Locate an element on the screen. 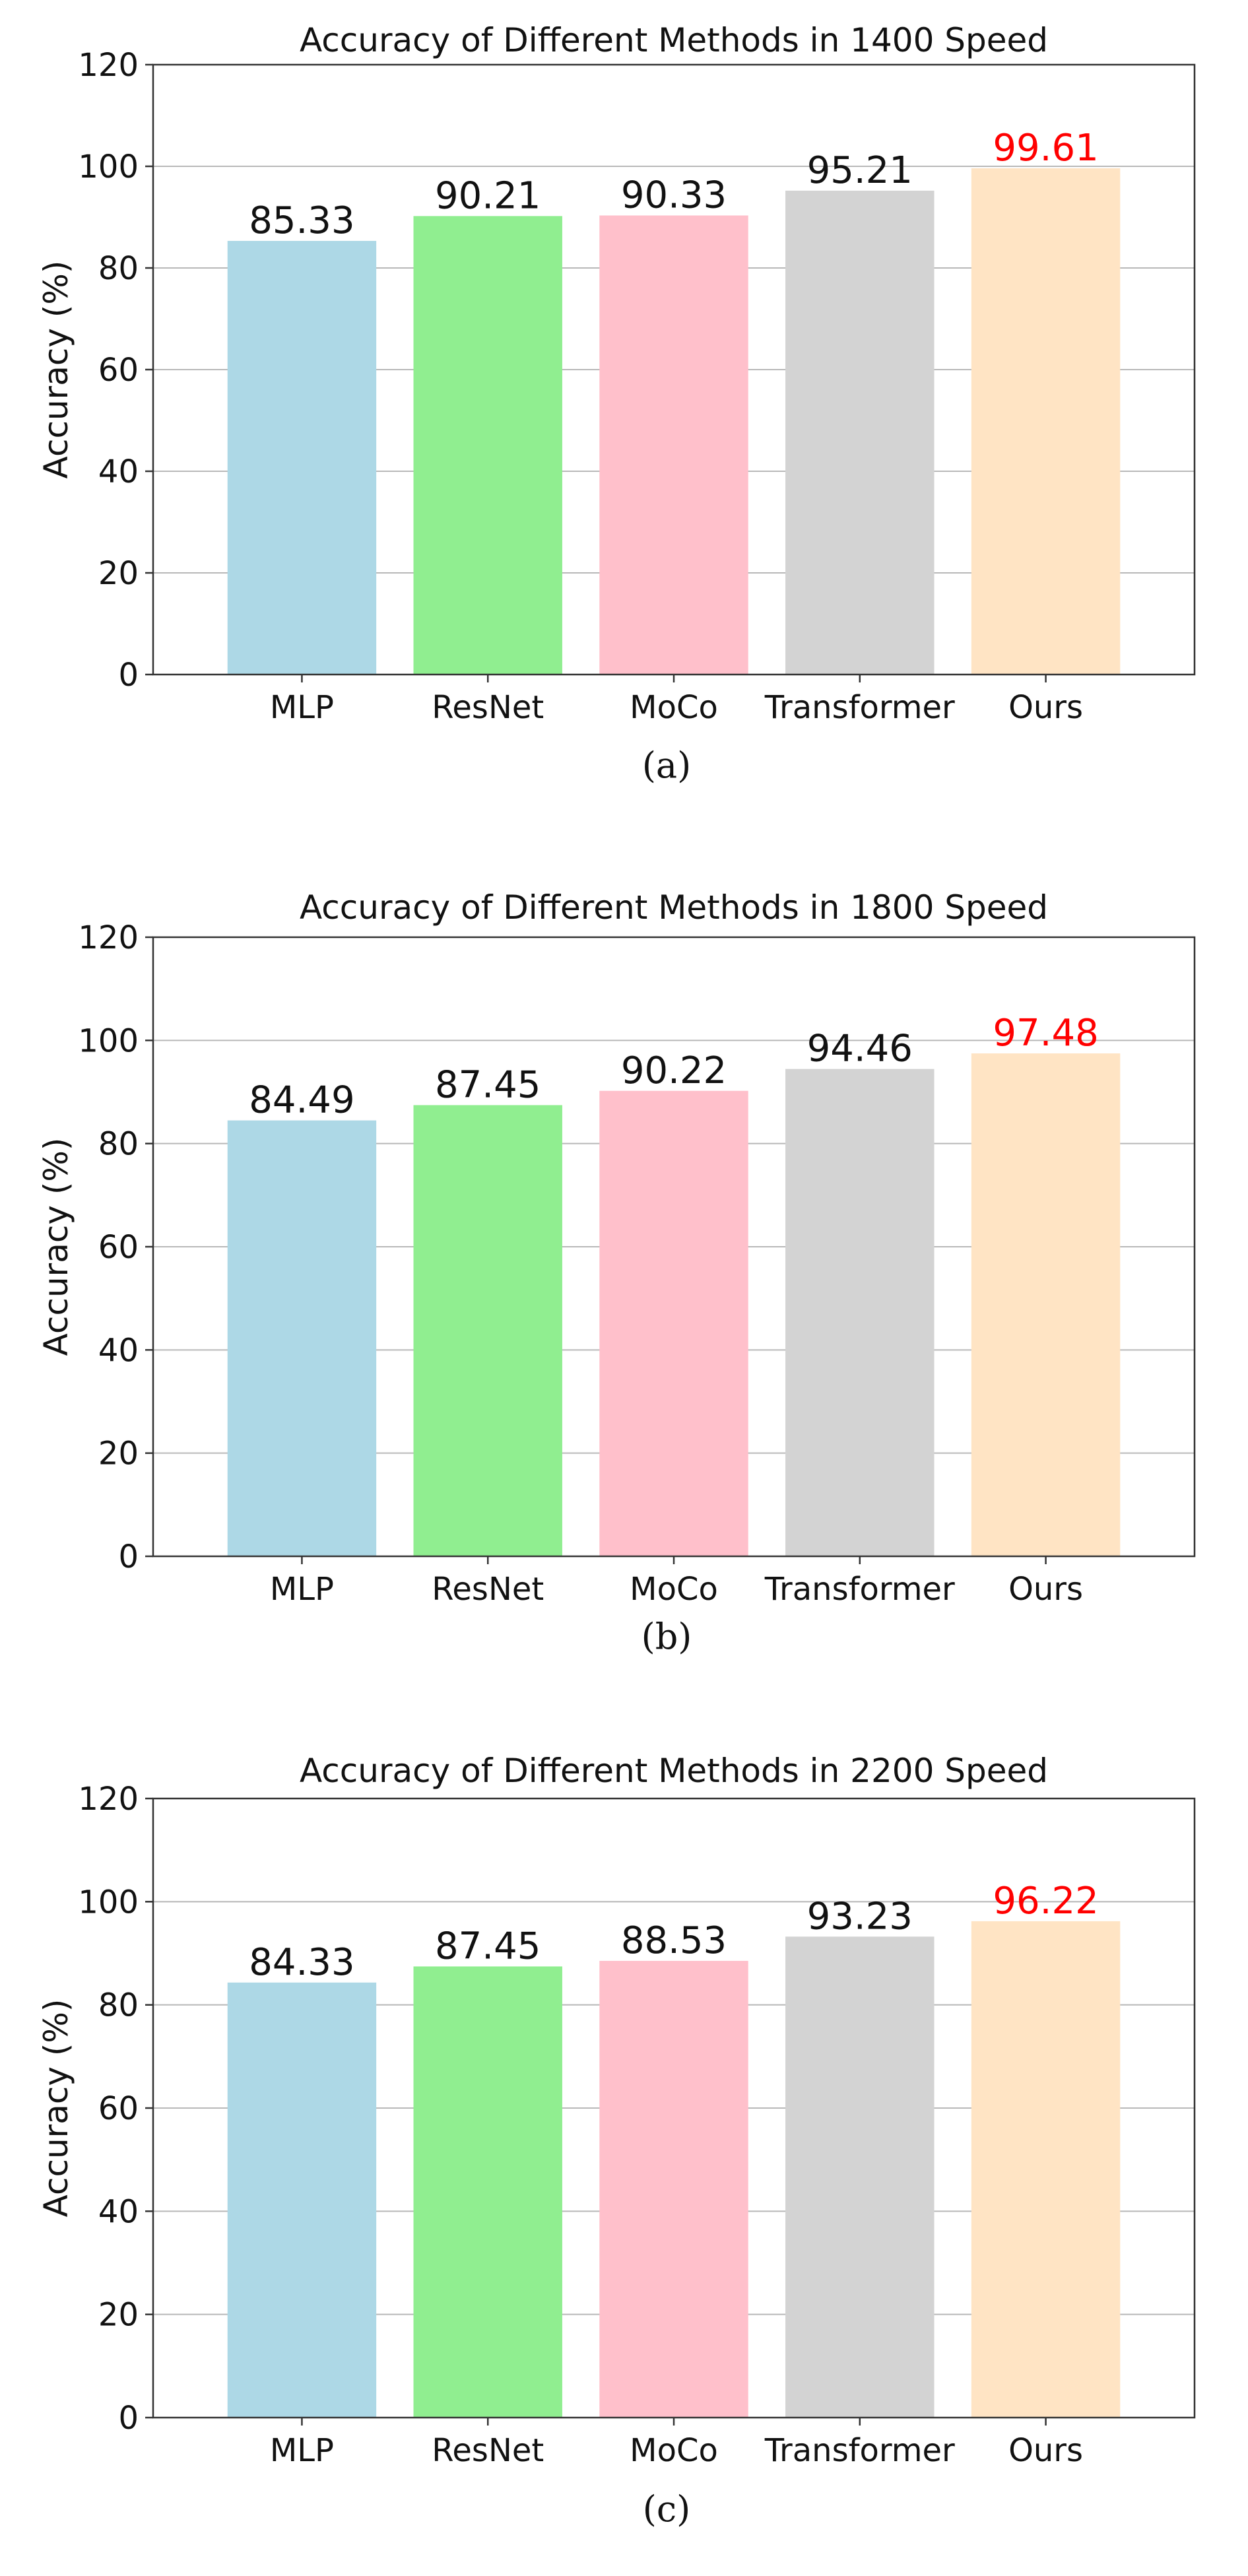  value-label: 97.48 is located at coordinates (1045, 1033).